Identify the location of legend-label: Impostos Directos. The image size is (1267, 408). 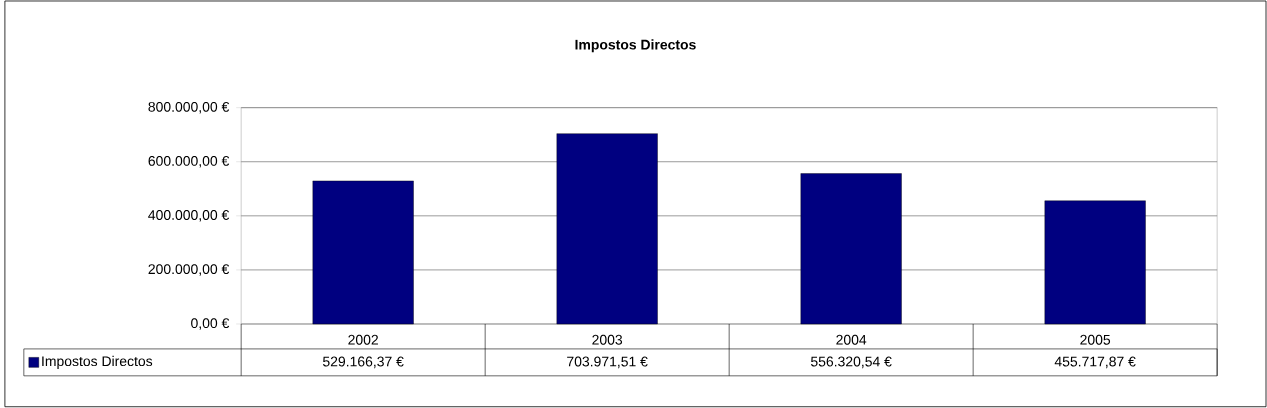
(97, 362).